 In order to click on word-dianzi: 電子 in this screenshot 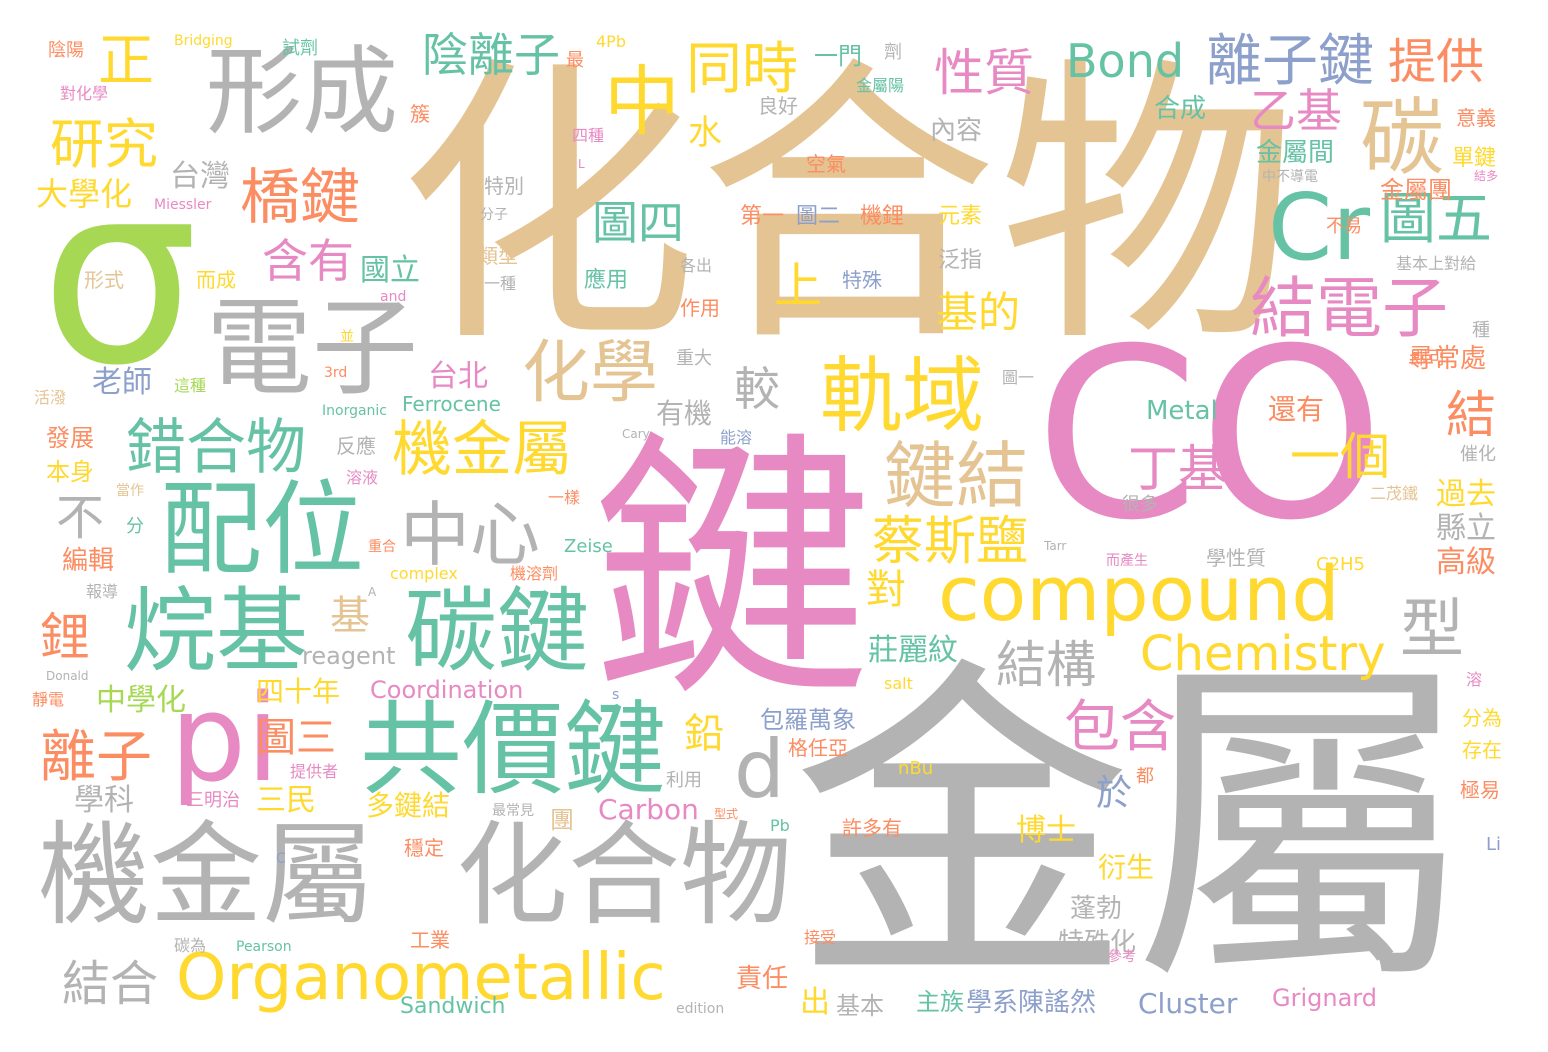, I will do `click(312, 348)`.